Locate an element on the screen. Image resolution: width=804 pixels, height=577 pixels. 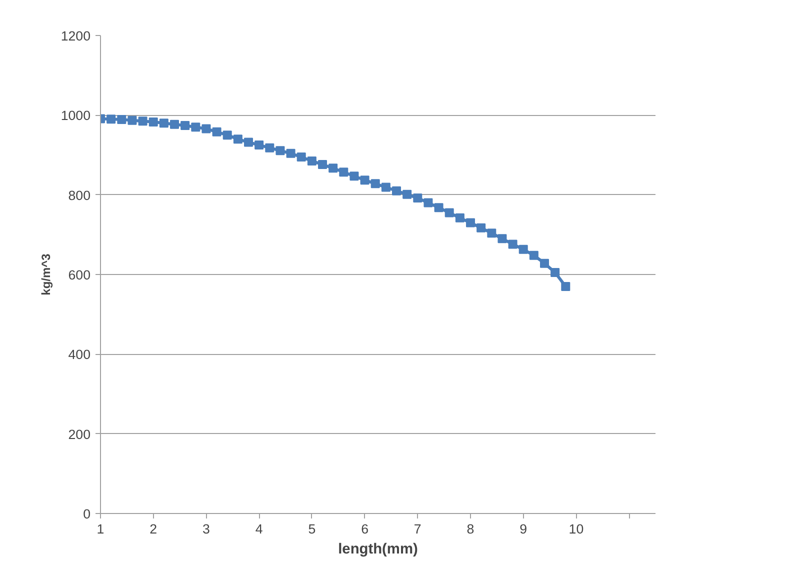
y-tick-label: 400 is located at coordinates (79, 354).